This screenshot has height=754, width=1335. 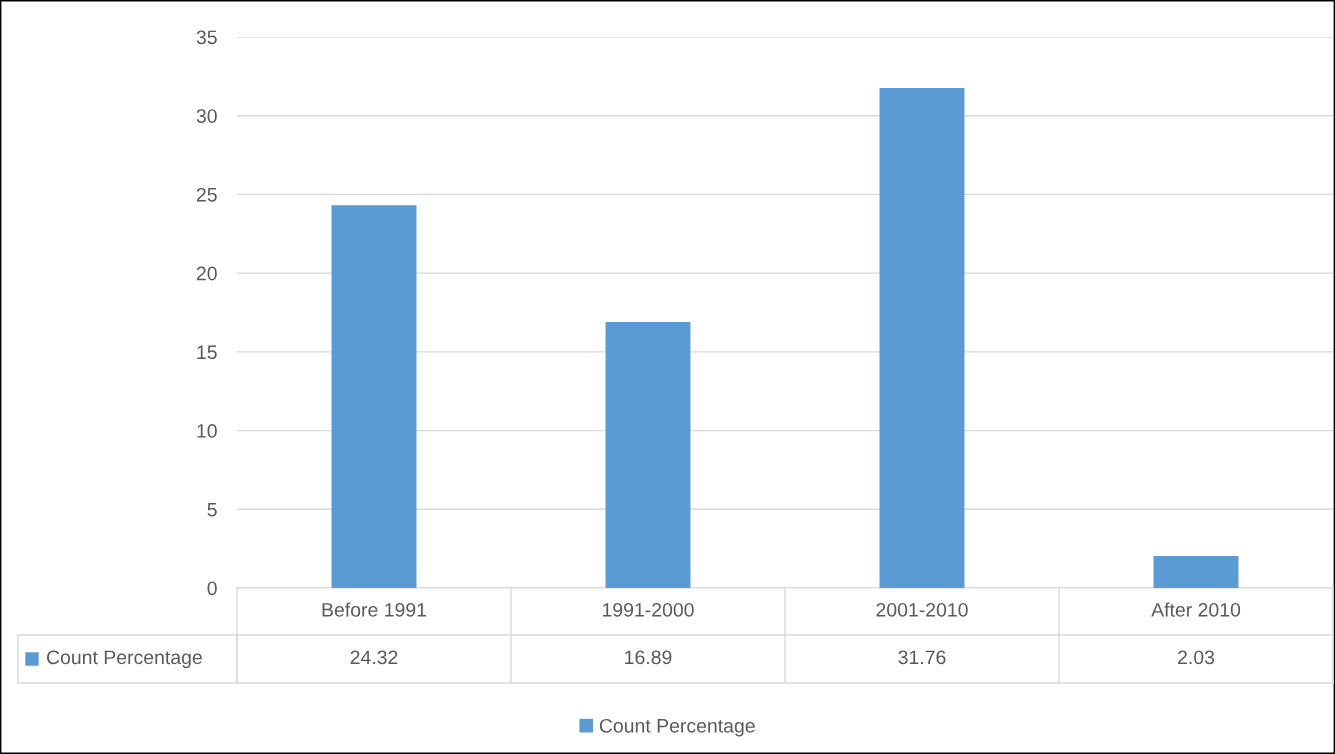 I want to click on x-tick-label: Before 1991, so click(x=374, y=609).